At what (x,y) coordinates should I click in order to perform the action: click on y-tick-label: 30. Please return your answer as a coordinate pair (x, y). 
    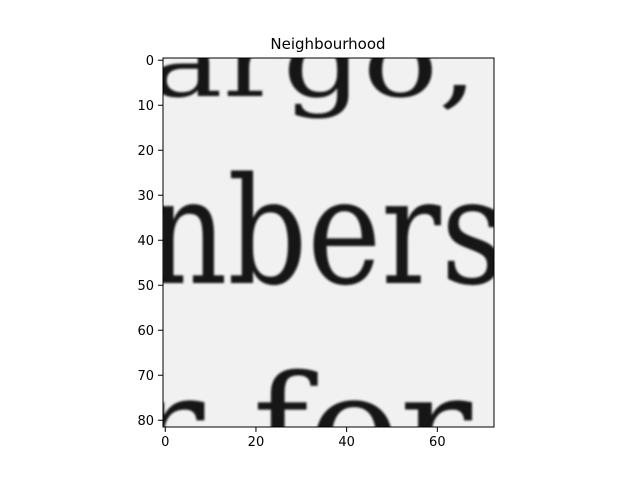
    Looking at the image, I should click on (145, 196).